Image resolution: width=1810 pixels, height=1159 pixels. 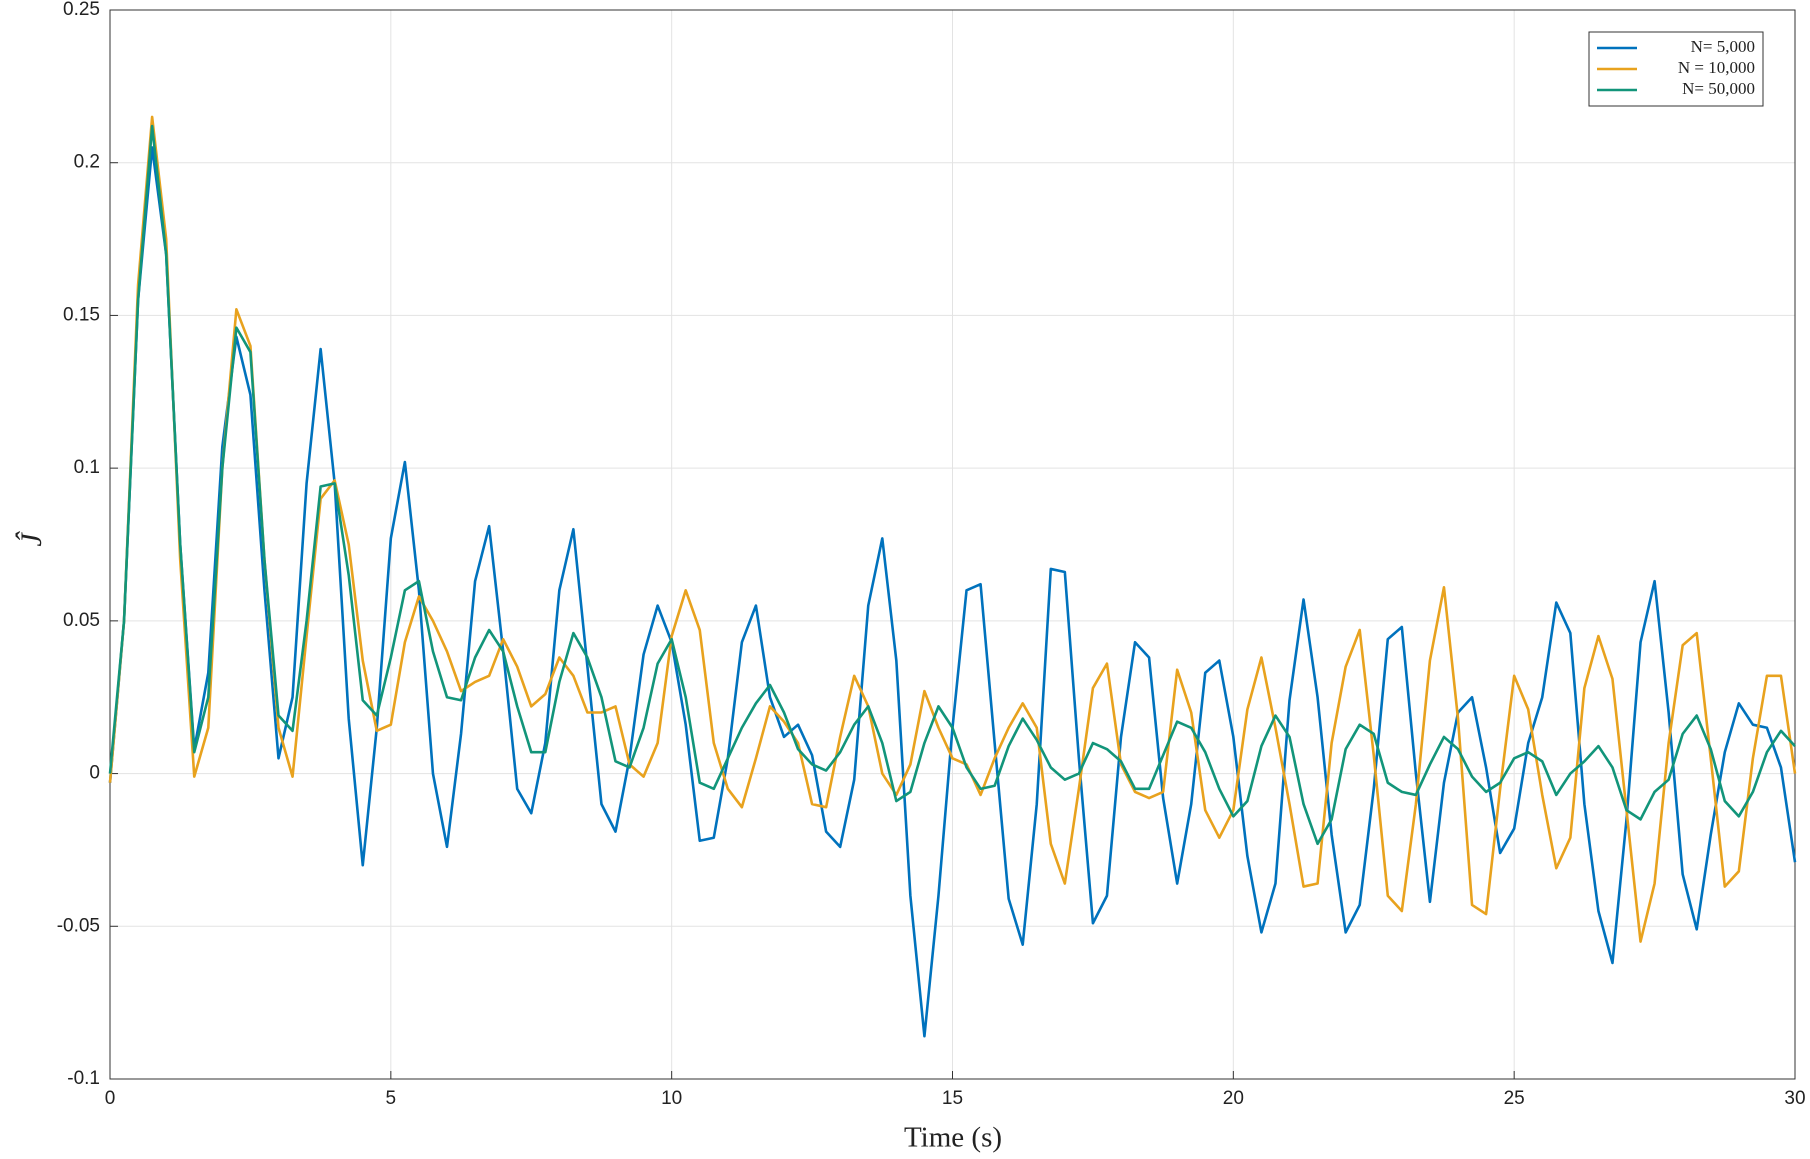 What do you see at coordinates (952, 1098) in the screenshot?
I see `x-tick-label: 15` at bounding box center [952, 1098].